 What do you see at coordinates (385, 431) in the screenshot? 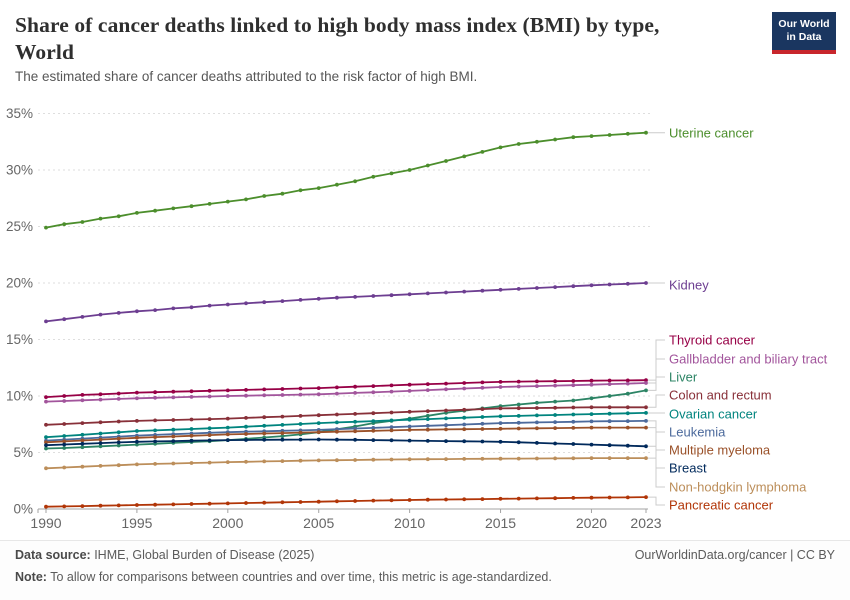
I see `series-leukemia: Leukemia` at bounding box center [385, 431].